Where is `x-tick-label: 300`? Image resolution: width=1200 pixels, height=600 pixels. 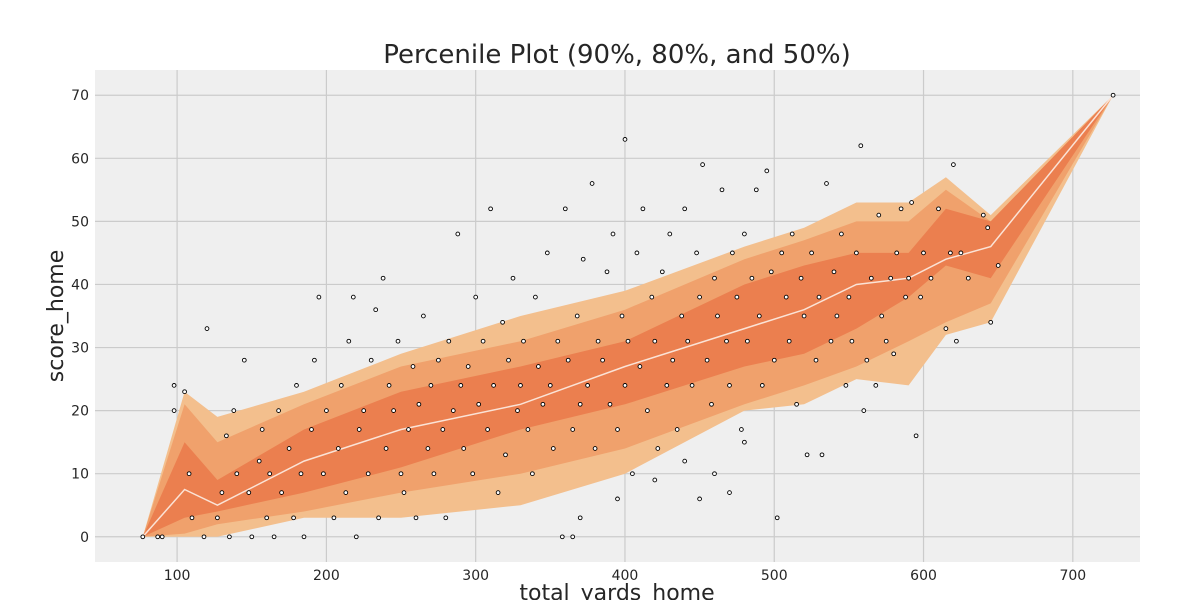 x-tick-label: 300 is located at coordinates (475, 576).